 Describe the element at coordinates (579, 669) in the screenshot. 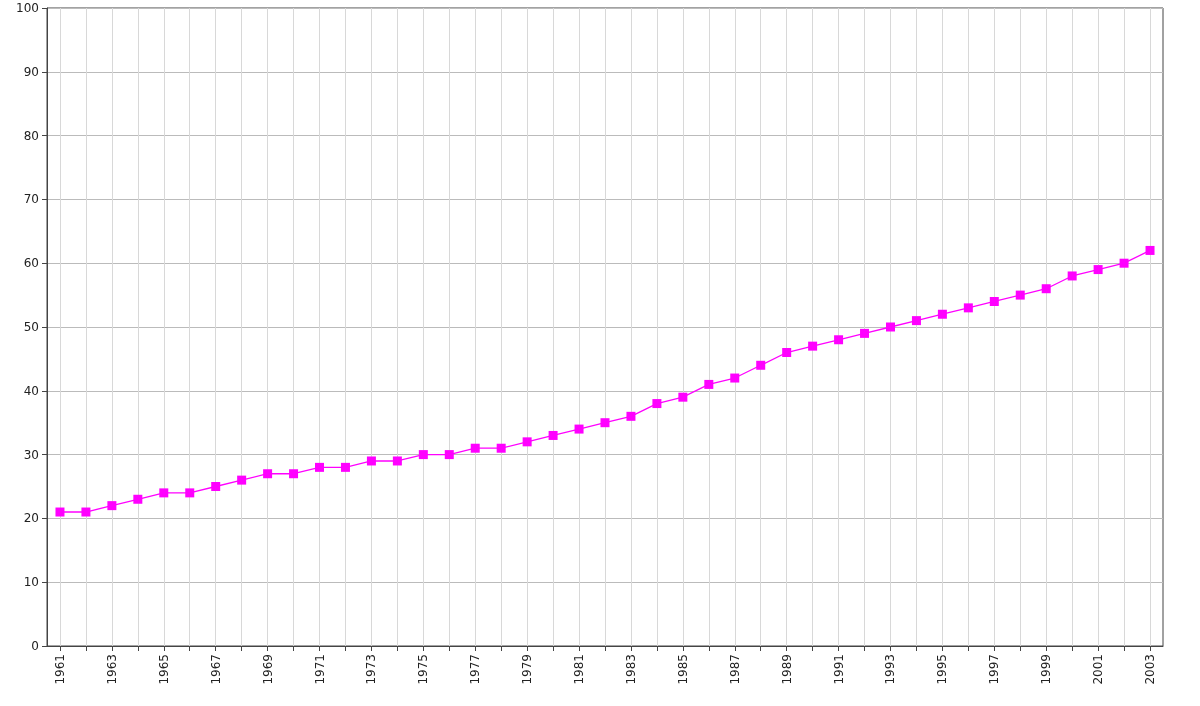

I see `x-tick-label: 1981` at that location.